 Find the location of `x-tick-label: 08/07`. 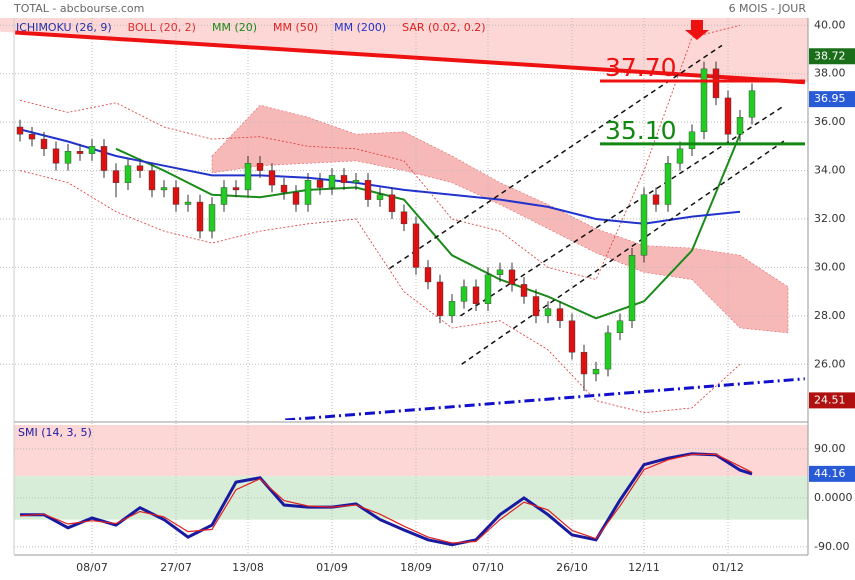

x-tick-label: 08/07 is located at coordinates (92, 567).